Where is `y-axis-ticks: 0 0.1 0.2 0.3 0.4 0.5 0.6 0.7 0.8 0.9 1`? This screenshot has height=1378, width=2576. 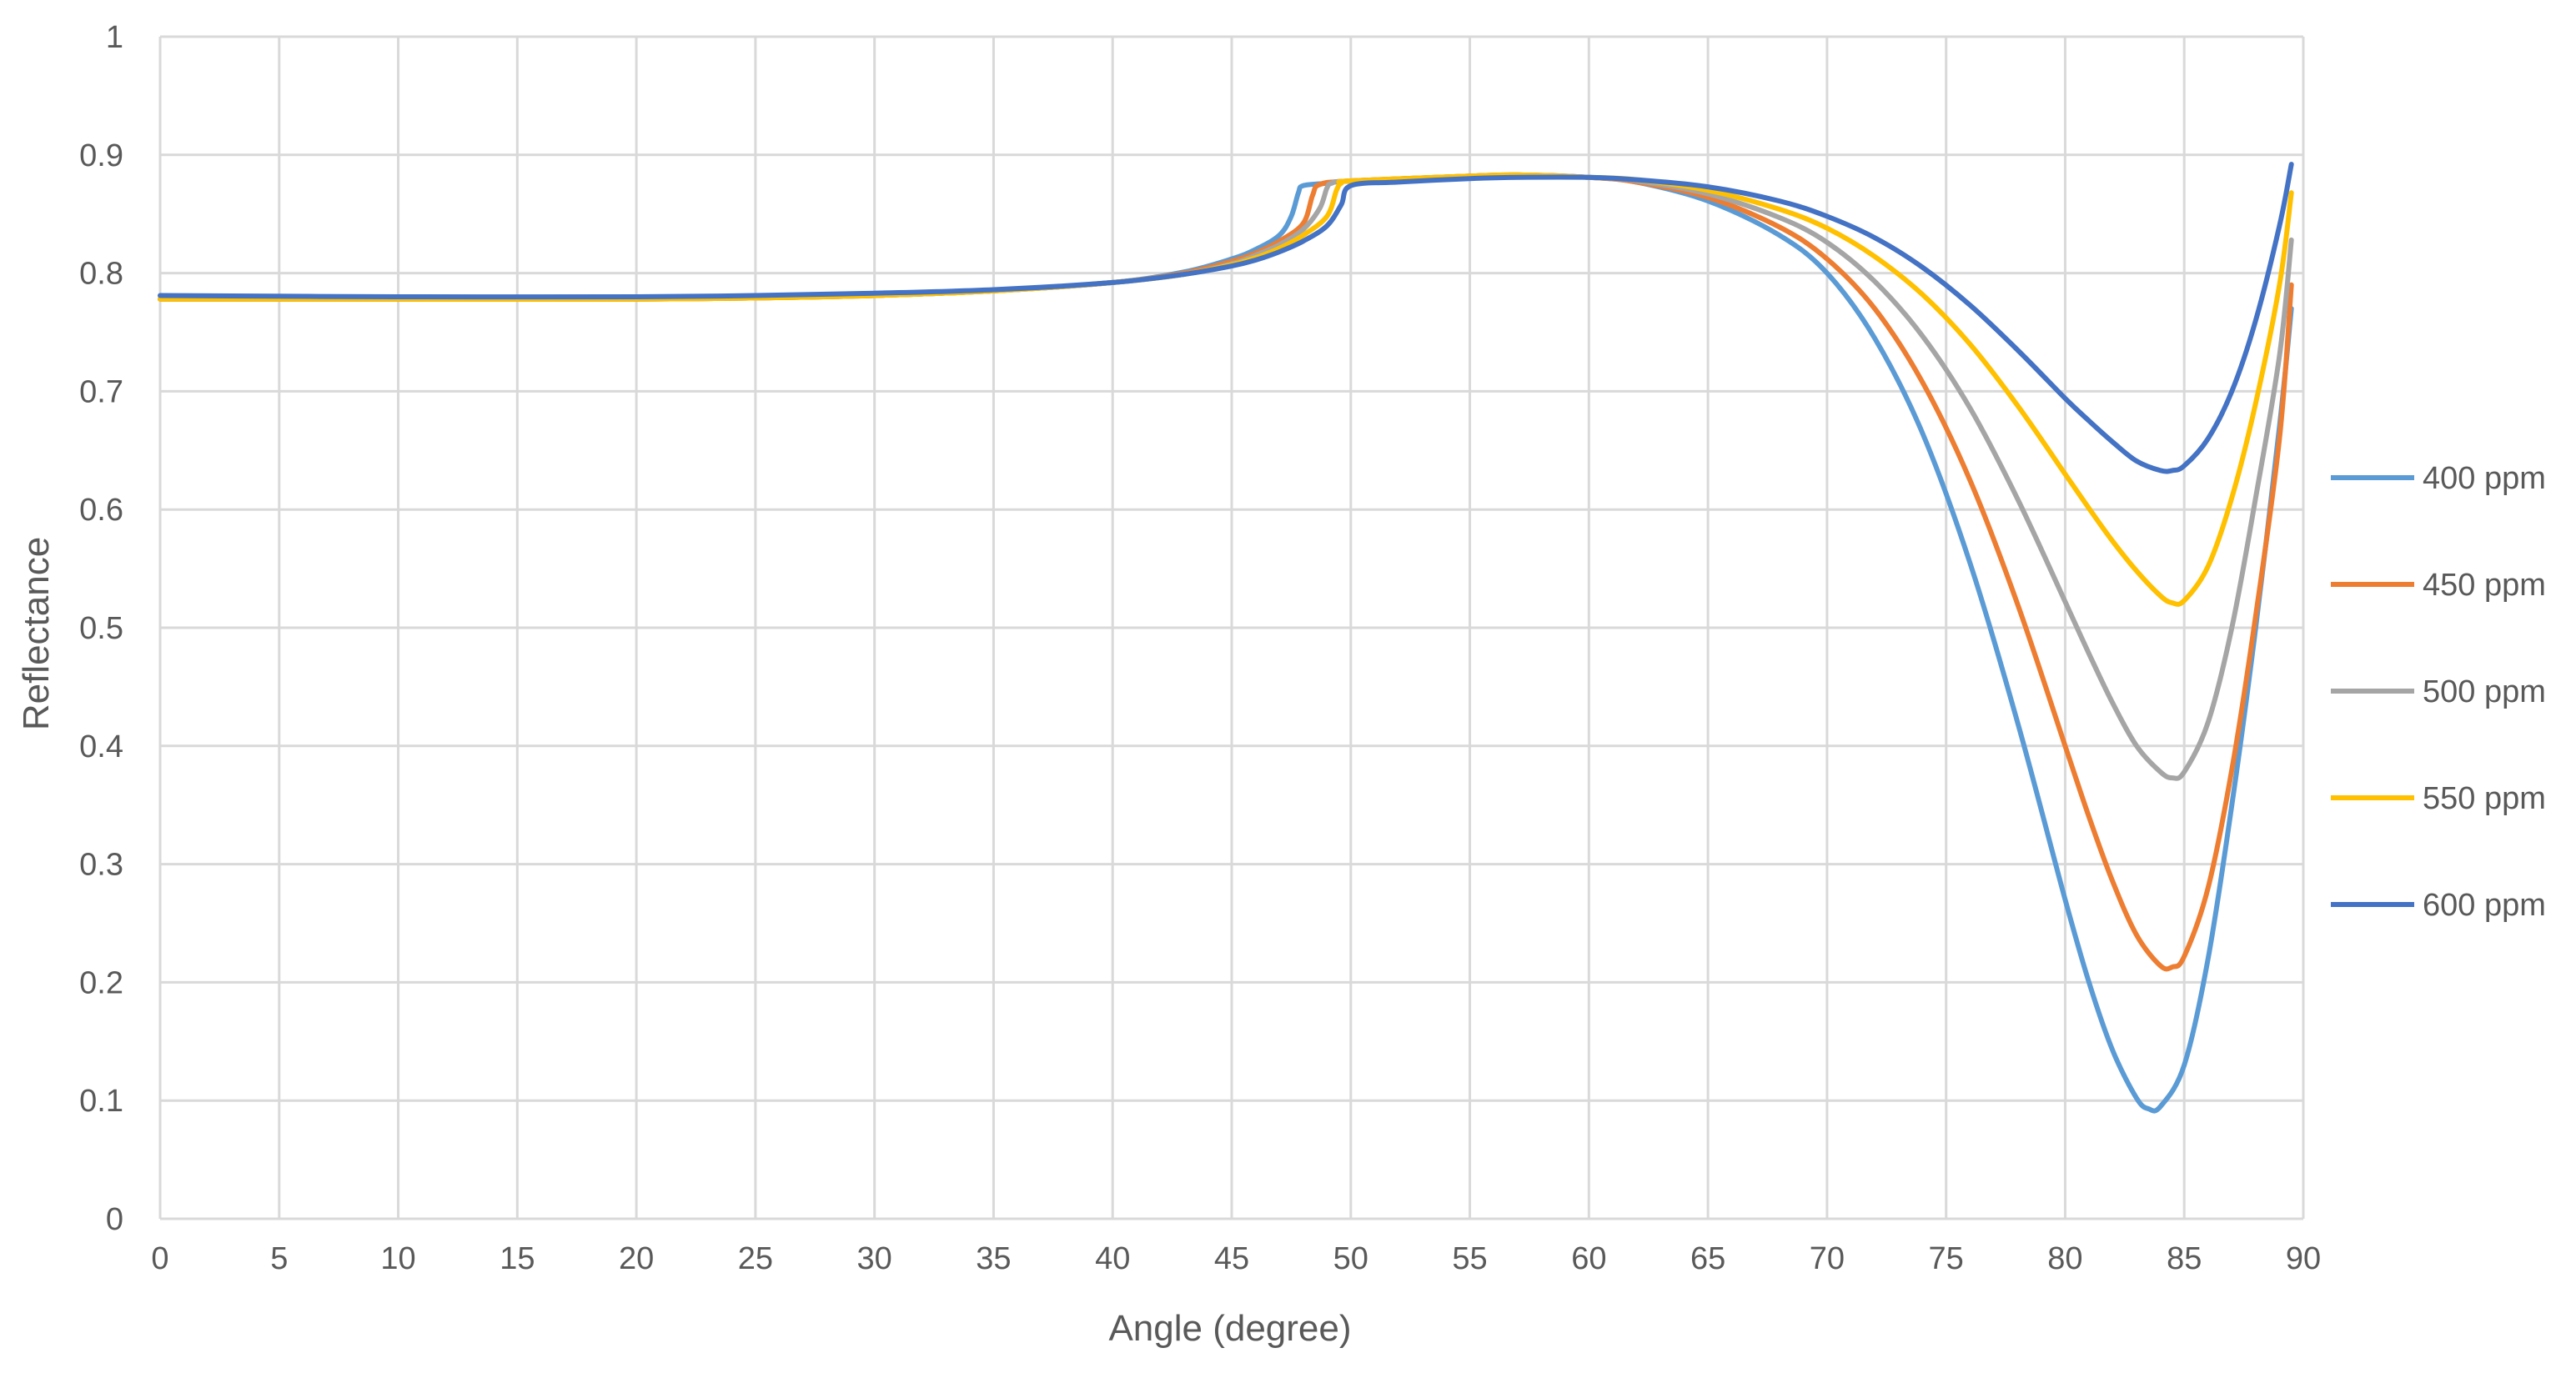
y-axis-ticks: 0 0.1 0.2 0.3 0.4 0.5 0.6 0.7 0.8 0.9 1 is located at coordinates (101, 628).